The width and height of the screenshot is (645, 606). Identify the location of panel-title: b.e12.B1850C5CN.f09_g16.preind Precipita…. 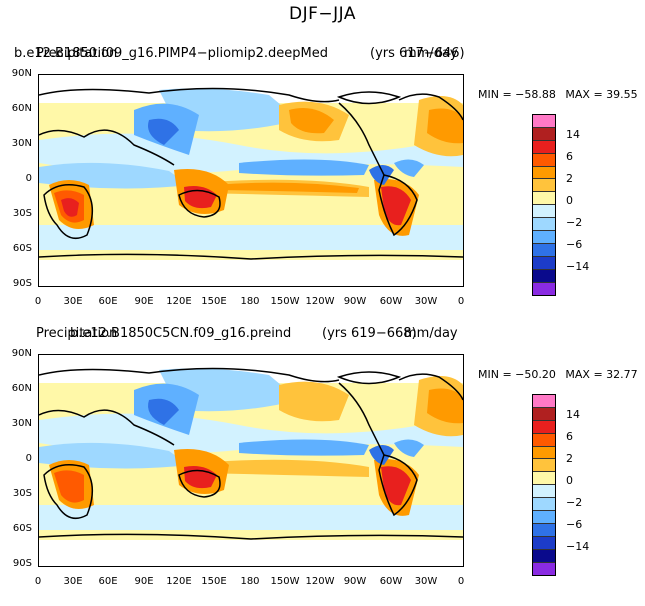
(260, 335).